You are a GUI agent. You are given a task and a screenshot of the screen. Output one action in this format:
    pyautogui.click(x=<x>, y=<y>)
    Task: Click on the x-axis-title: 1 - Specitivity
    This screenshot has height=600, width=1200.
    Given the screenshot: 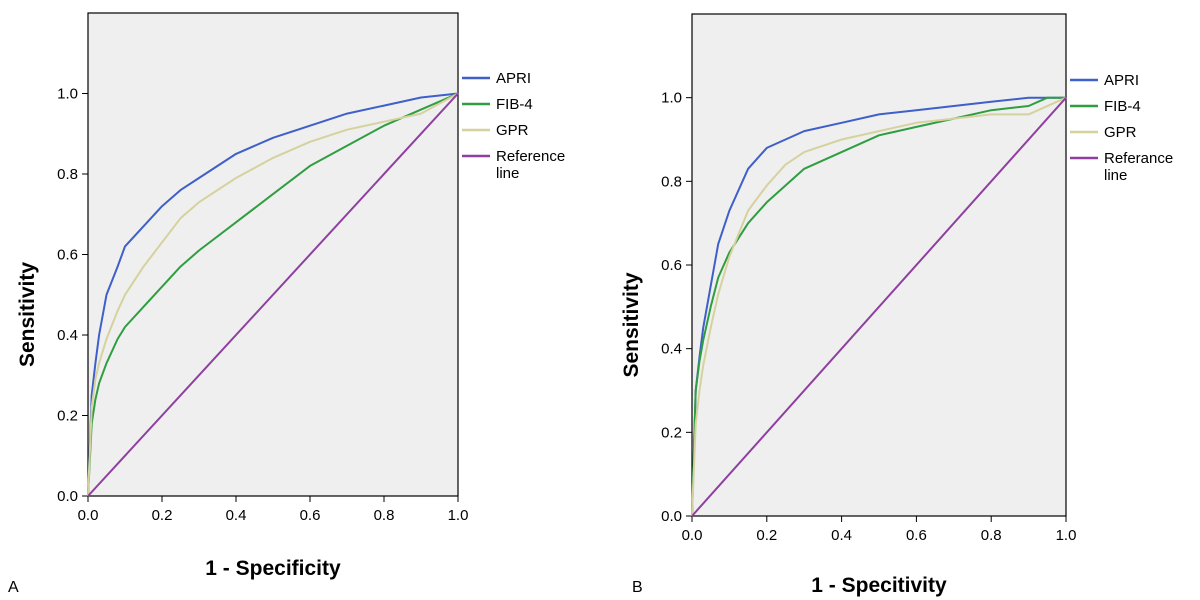 What is the action you would take?
    pyautogui.click(x=879, y=585)
    